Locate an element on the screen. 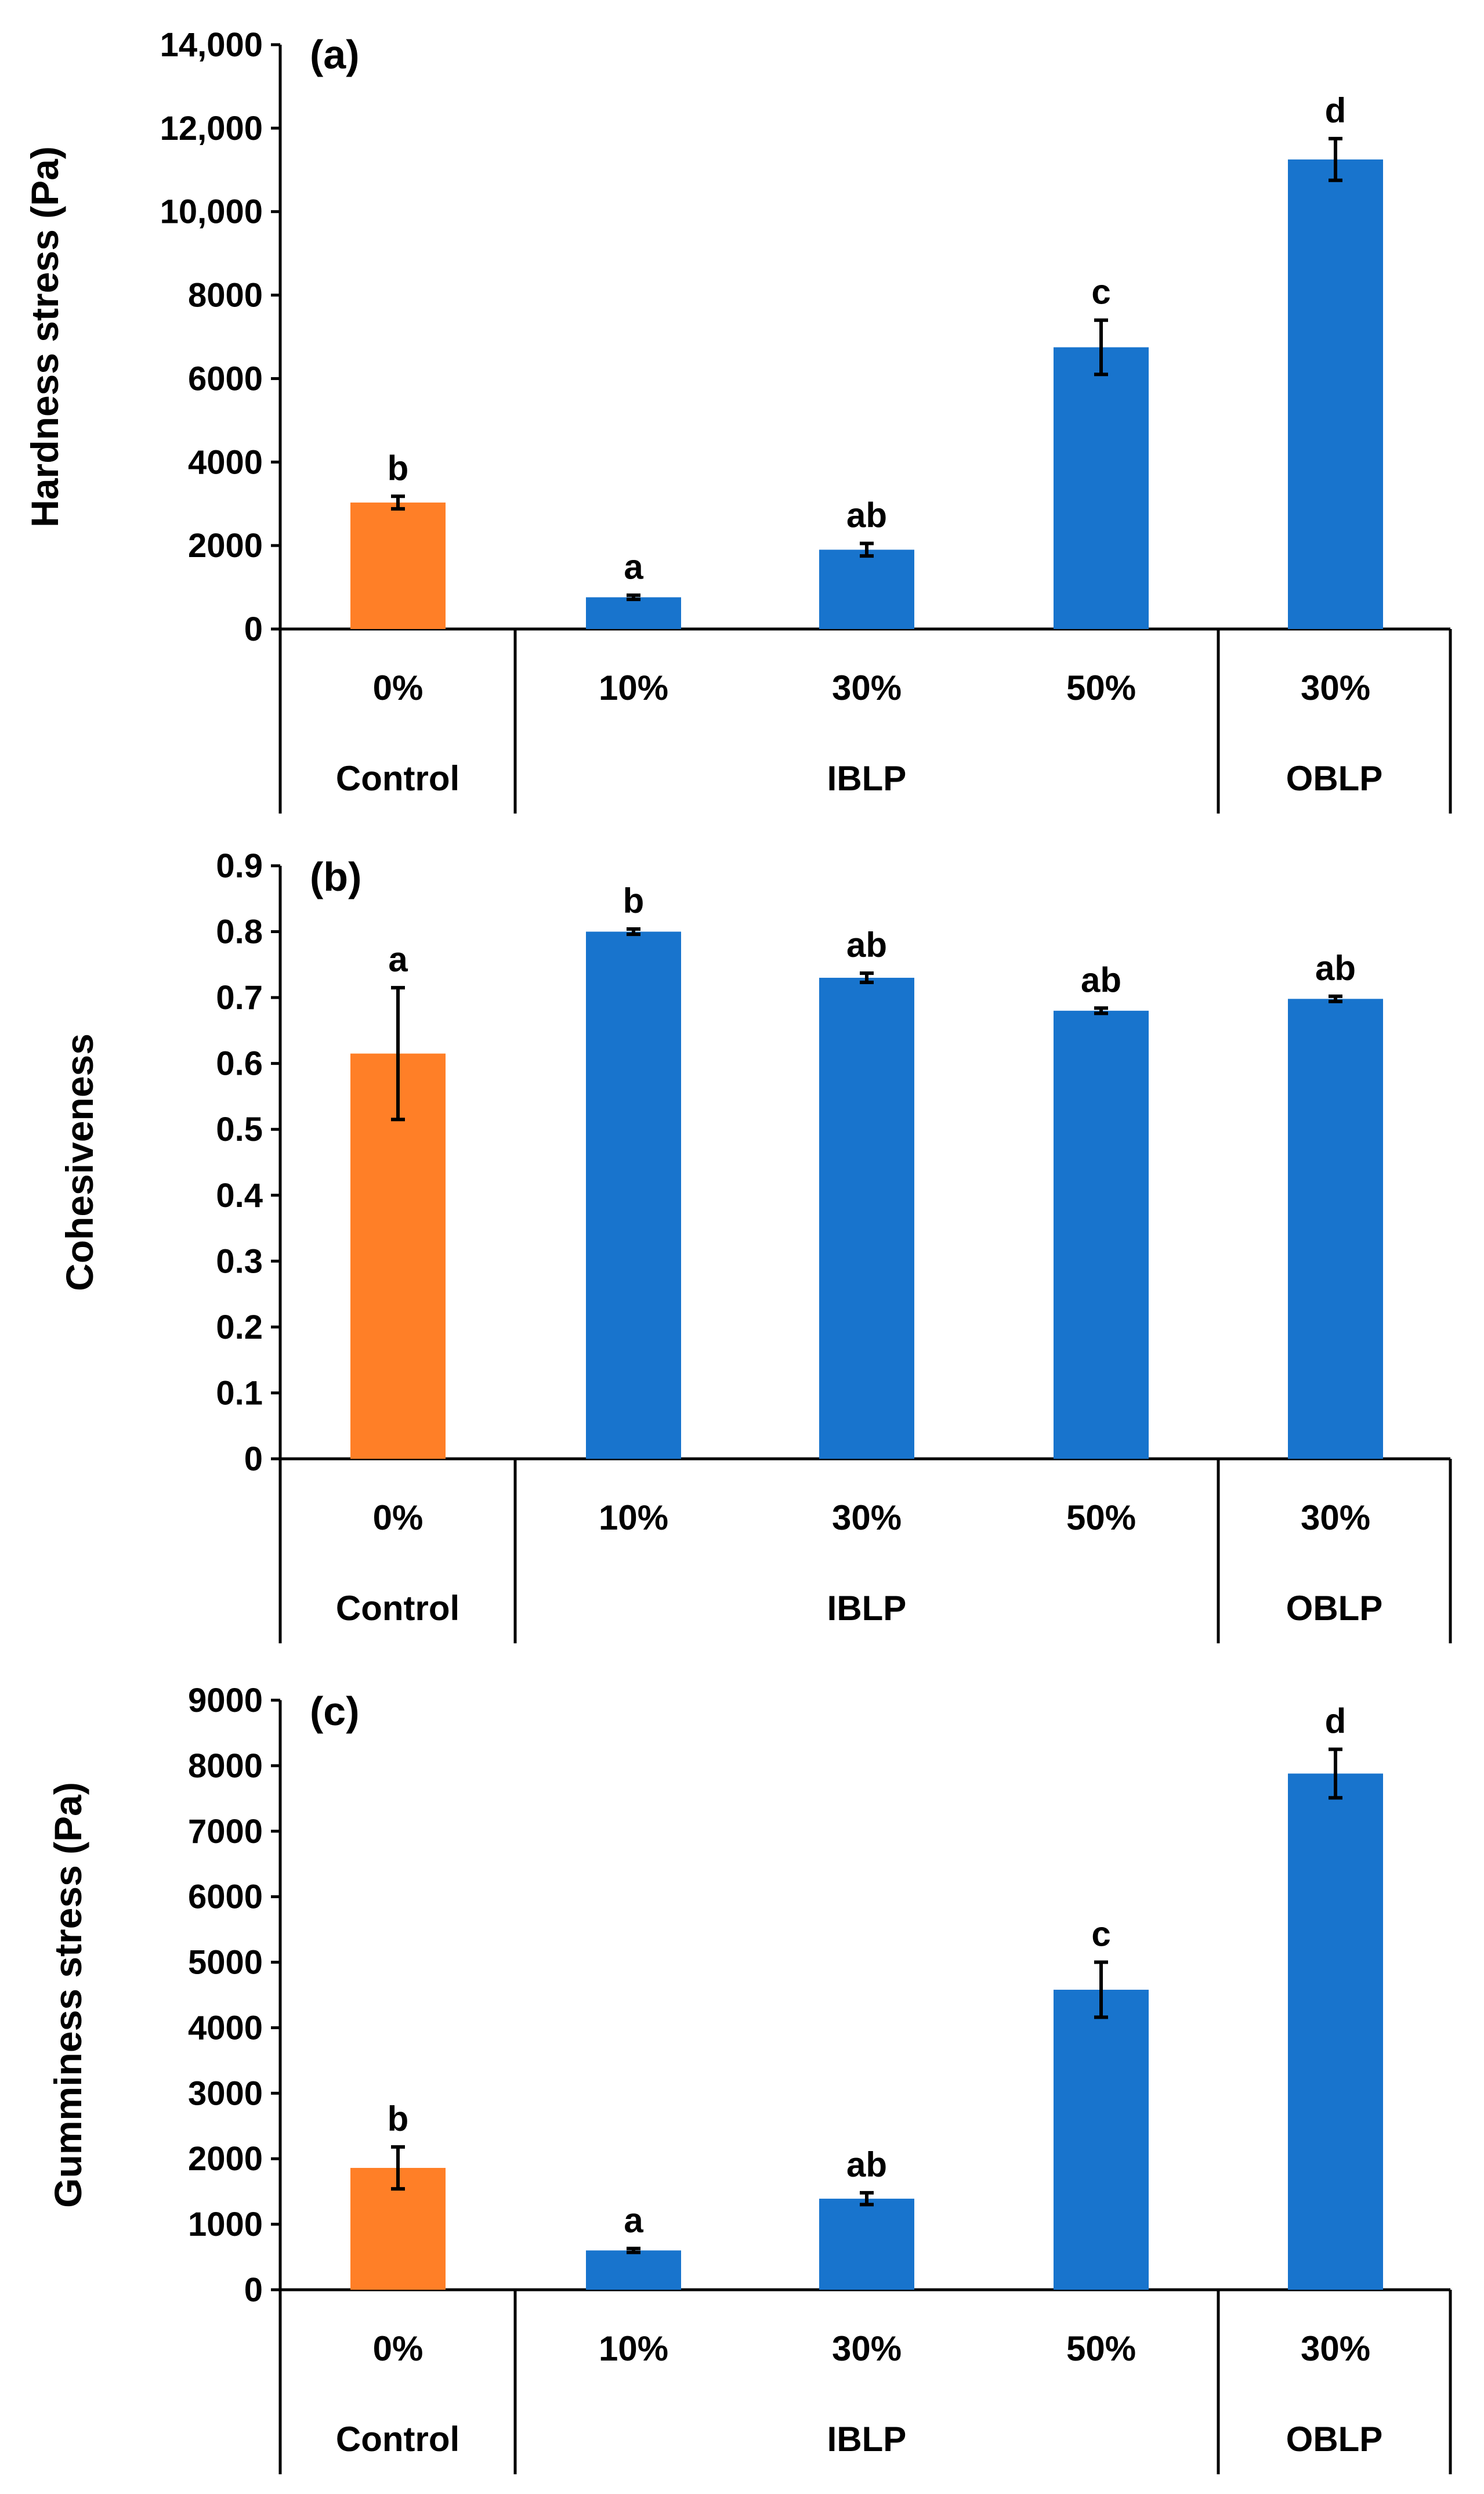 Image resolution: width=1484 pixels, height=2494 pixels. y-tick-label: 14,000 is located at coordinates (211, 45).